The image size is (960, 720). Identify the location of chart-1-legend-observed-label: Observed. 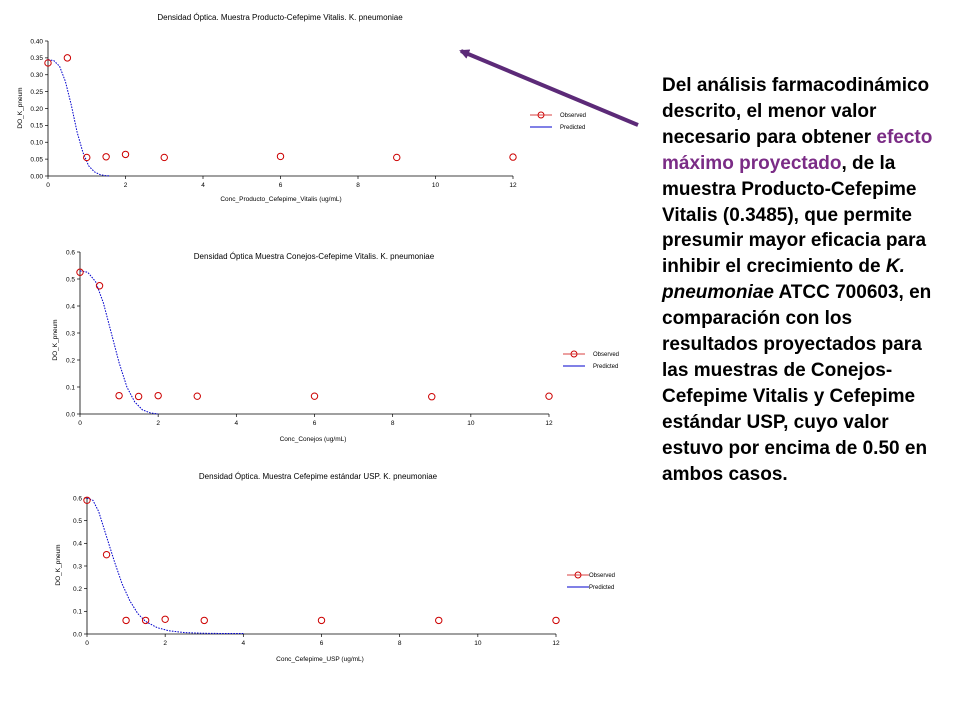
(573, 116).